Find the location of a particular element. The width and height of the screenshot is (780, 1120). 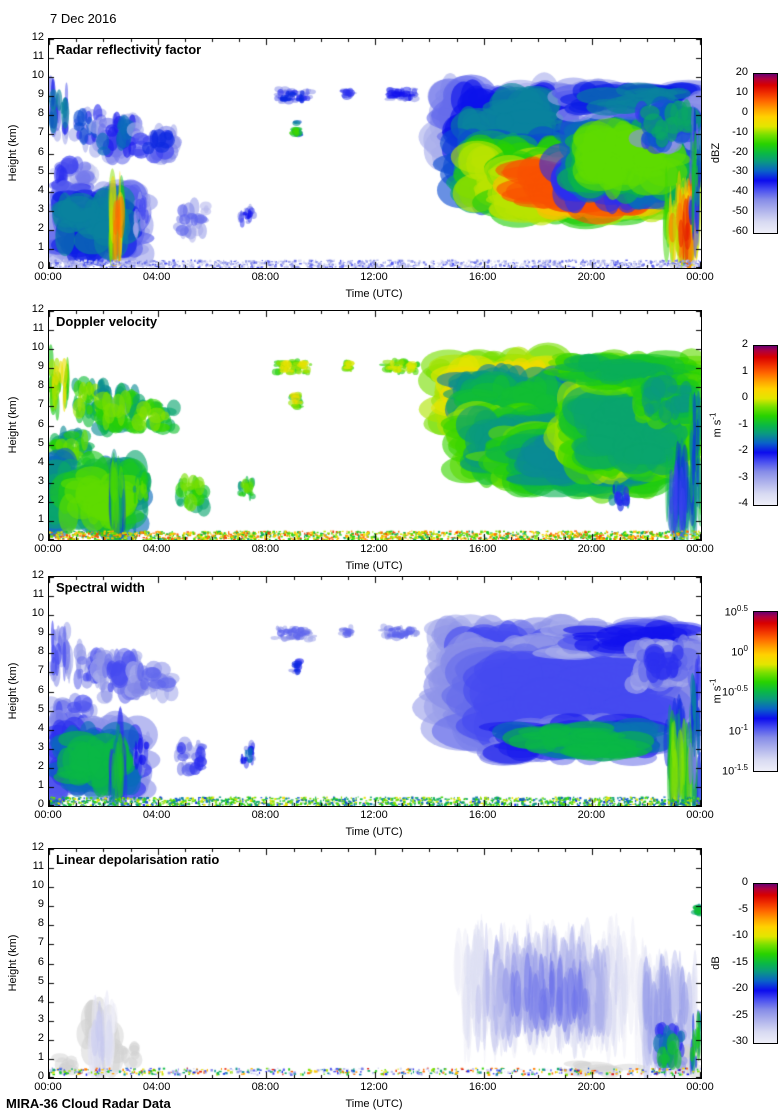

colorbar-unit-label: dBZ is located at coordinates (716, 152).